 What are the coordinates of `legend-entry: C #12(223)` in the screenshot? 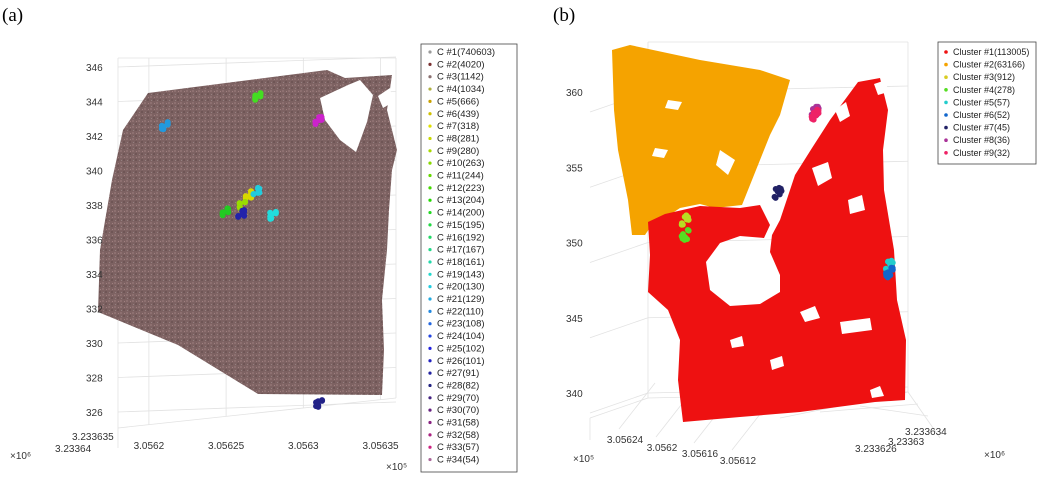 It's located at (456, 188).